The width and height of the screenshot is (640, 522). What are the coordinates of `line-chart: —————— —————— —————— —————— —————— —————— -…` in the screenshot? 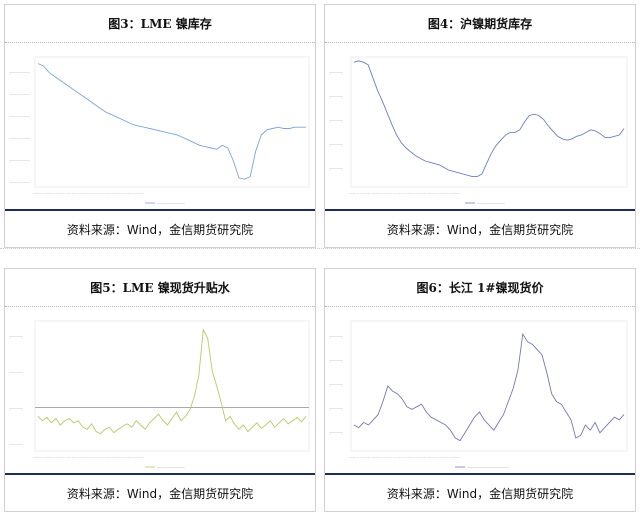 It's located at (159, 130).